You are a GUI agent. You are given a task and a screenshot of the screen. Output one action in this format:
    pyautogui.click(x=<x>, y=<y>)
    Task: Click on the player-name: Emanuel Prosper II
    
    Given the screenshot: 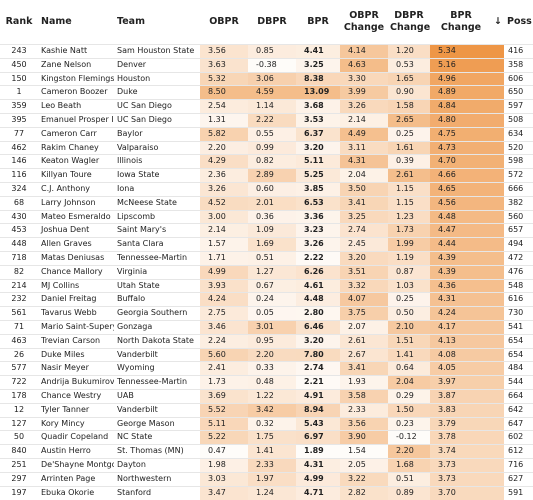 What is the action you would take?
    pyautogui.click(x=76, y=120)
    